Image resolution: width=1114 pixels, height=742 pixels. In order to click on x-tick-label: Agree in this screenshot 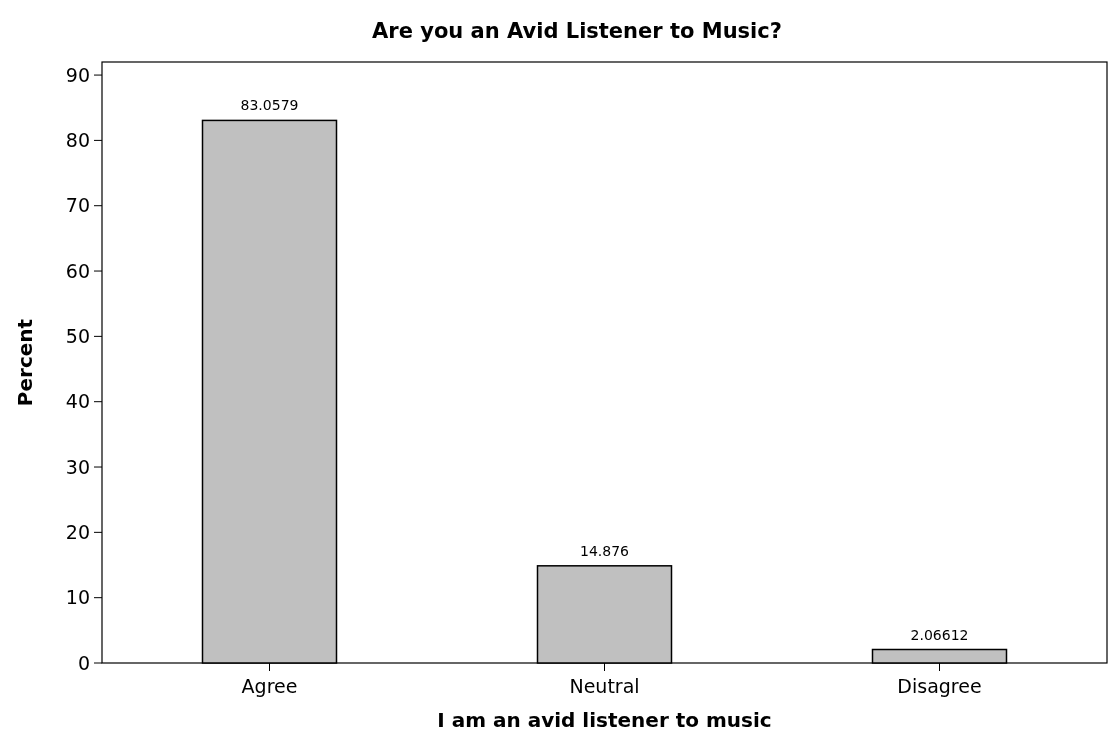, I will do `click(269, 686)`.